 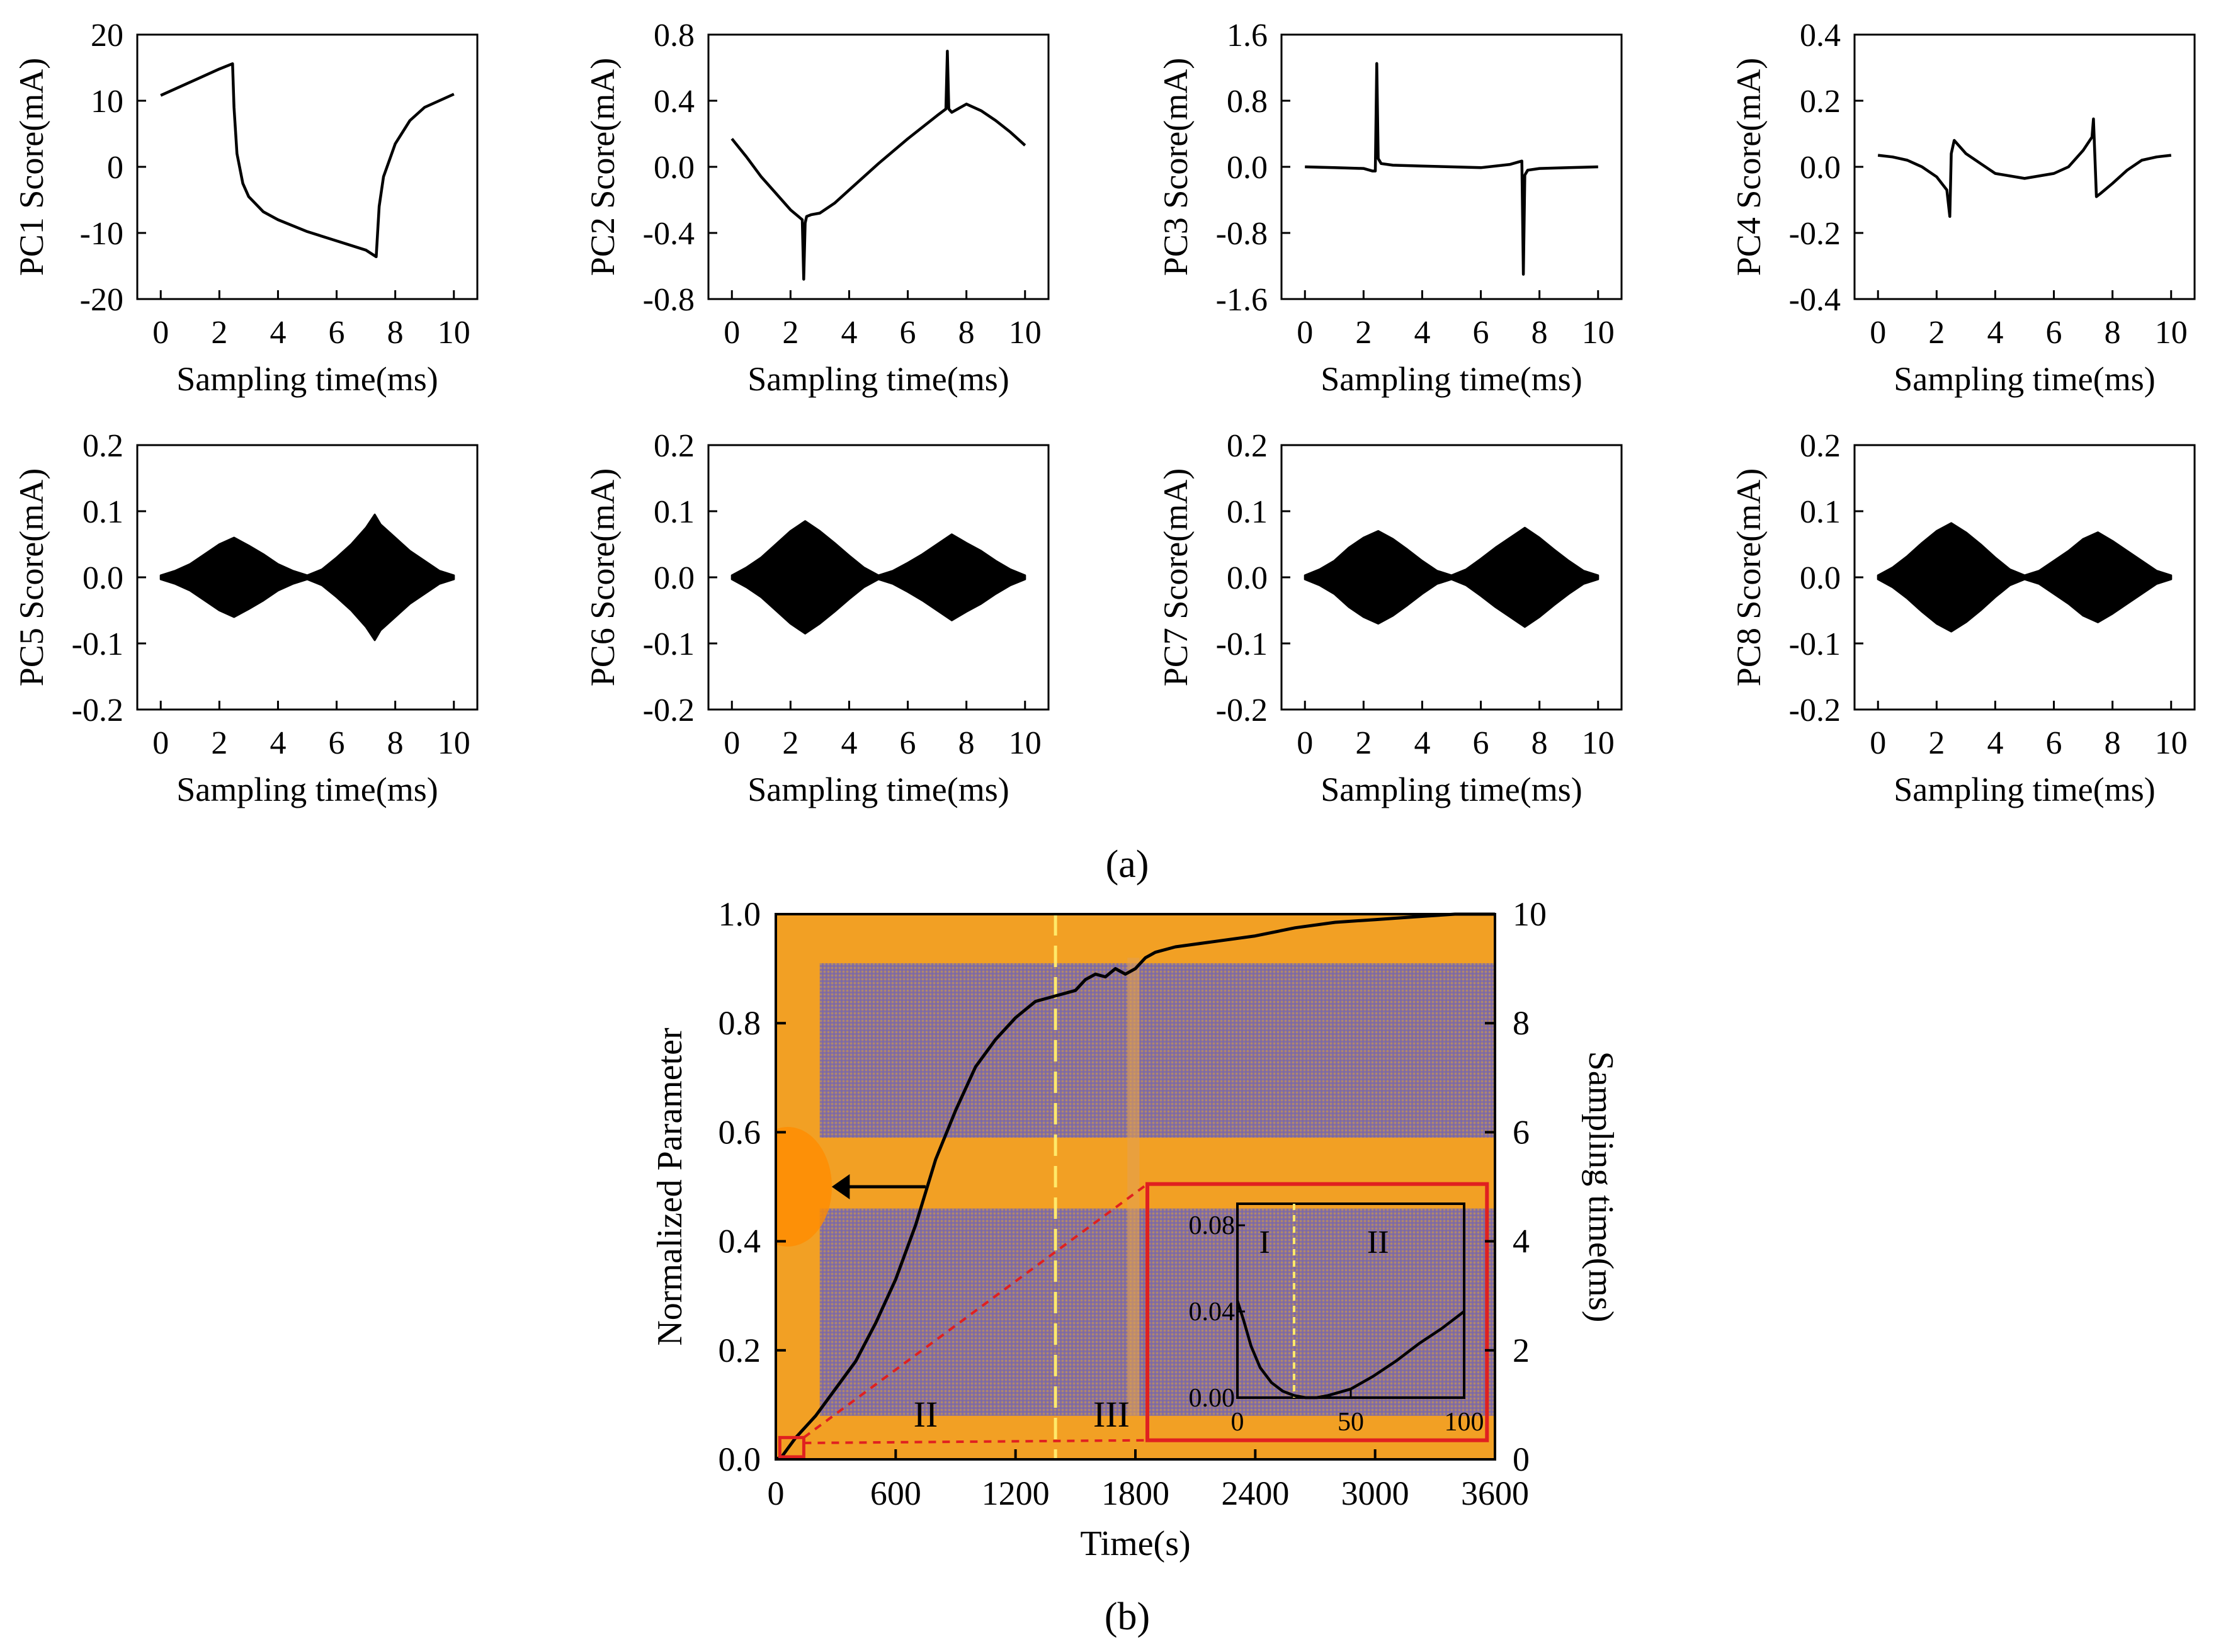 I want to click on pc1-frame, so click(x=308, y=166).